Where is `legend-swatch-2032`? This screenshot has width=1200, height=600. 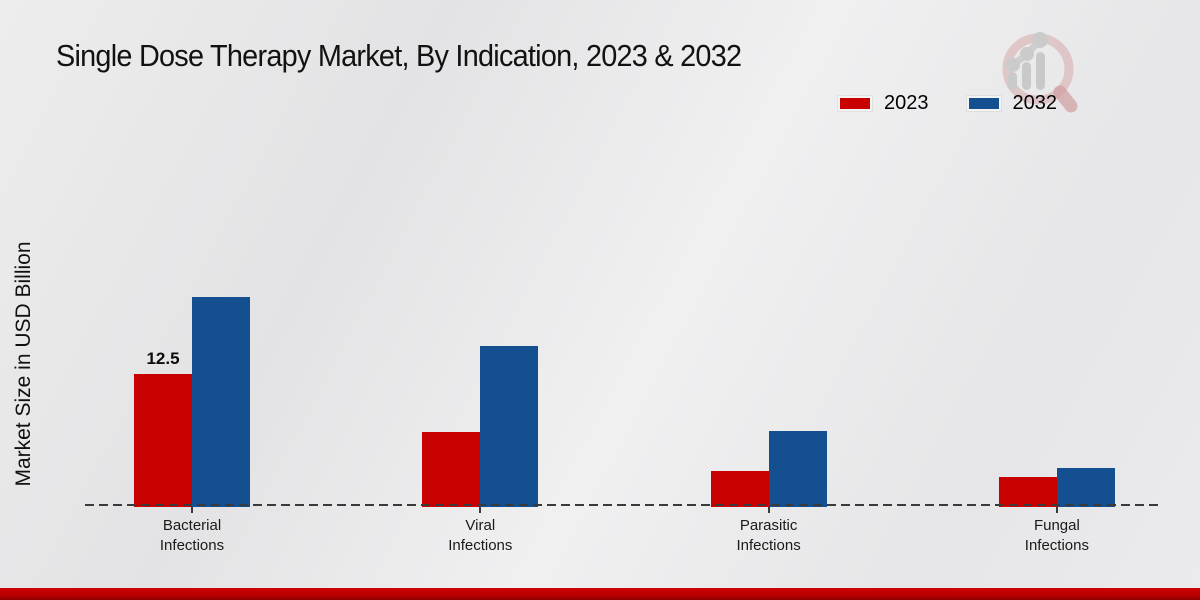 legend-swatch-2032 is located at coordinates (983, 103).